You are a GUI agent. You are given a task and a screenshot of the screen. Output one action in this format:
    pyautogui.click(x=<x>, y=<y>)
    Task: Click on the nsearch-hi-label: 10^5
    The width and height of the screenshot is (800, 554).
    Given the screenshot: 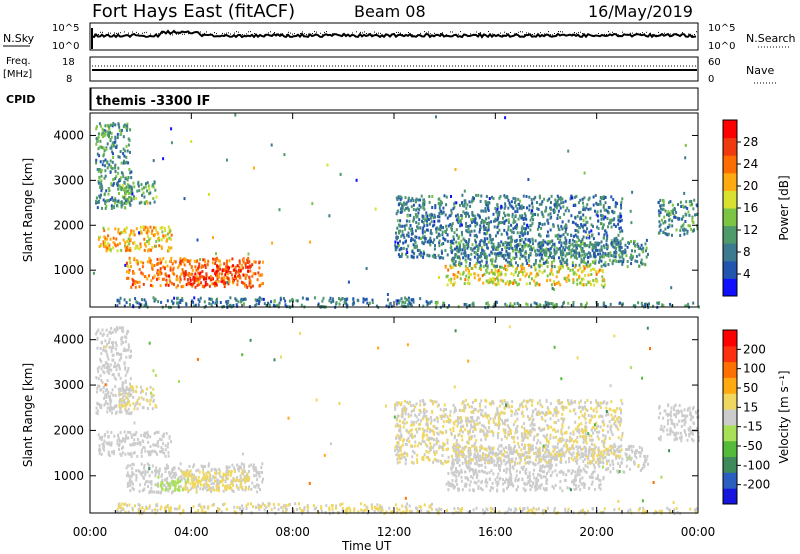 What is the action you would take?
    pyautogui.click(x=721, y=28)
    